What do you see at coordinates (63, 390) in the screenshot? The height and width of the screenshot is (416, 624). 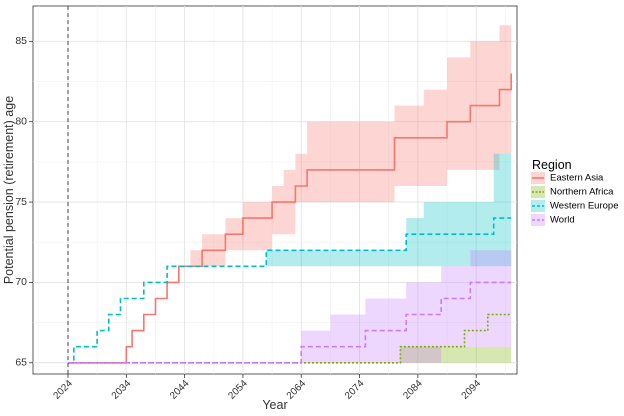 I see `x-tick-label: 2024` at bounding box center [63, 390].